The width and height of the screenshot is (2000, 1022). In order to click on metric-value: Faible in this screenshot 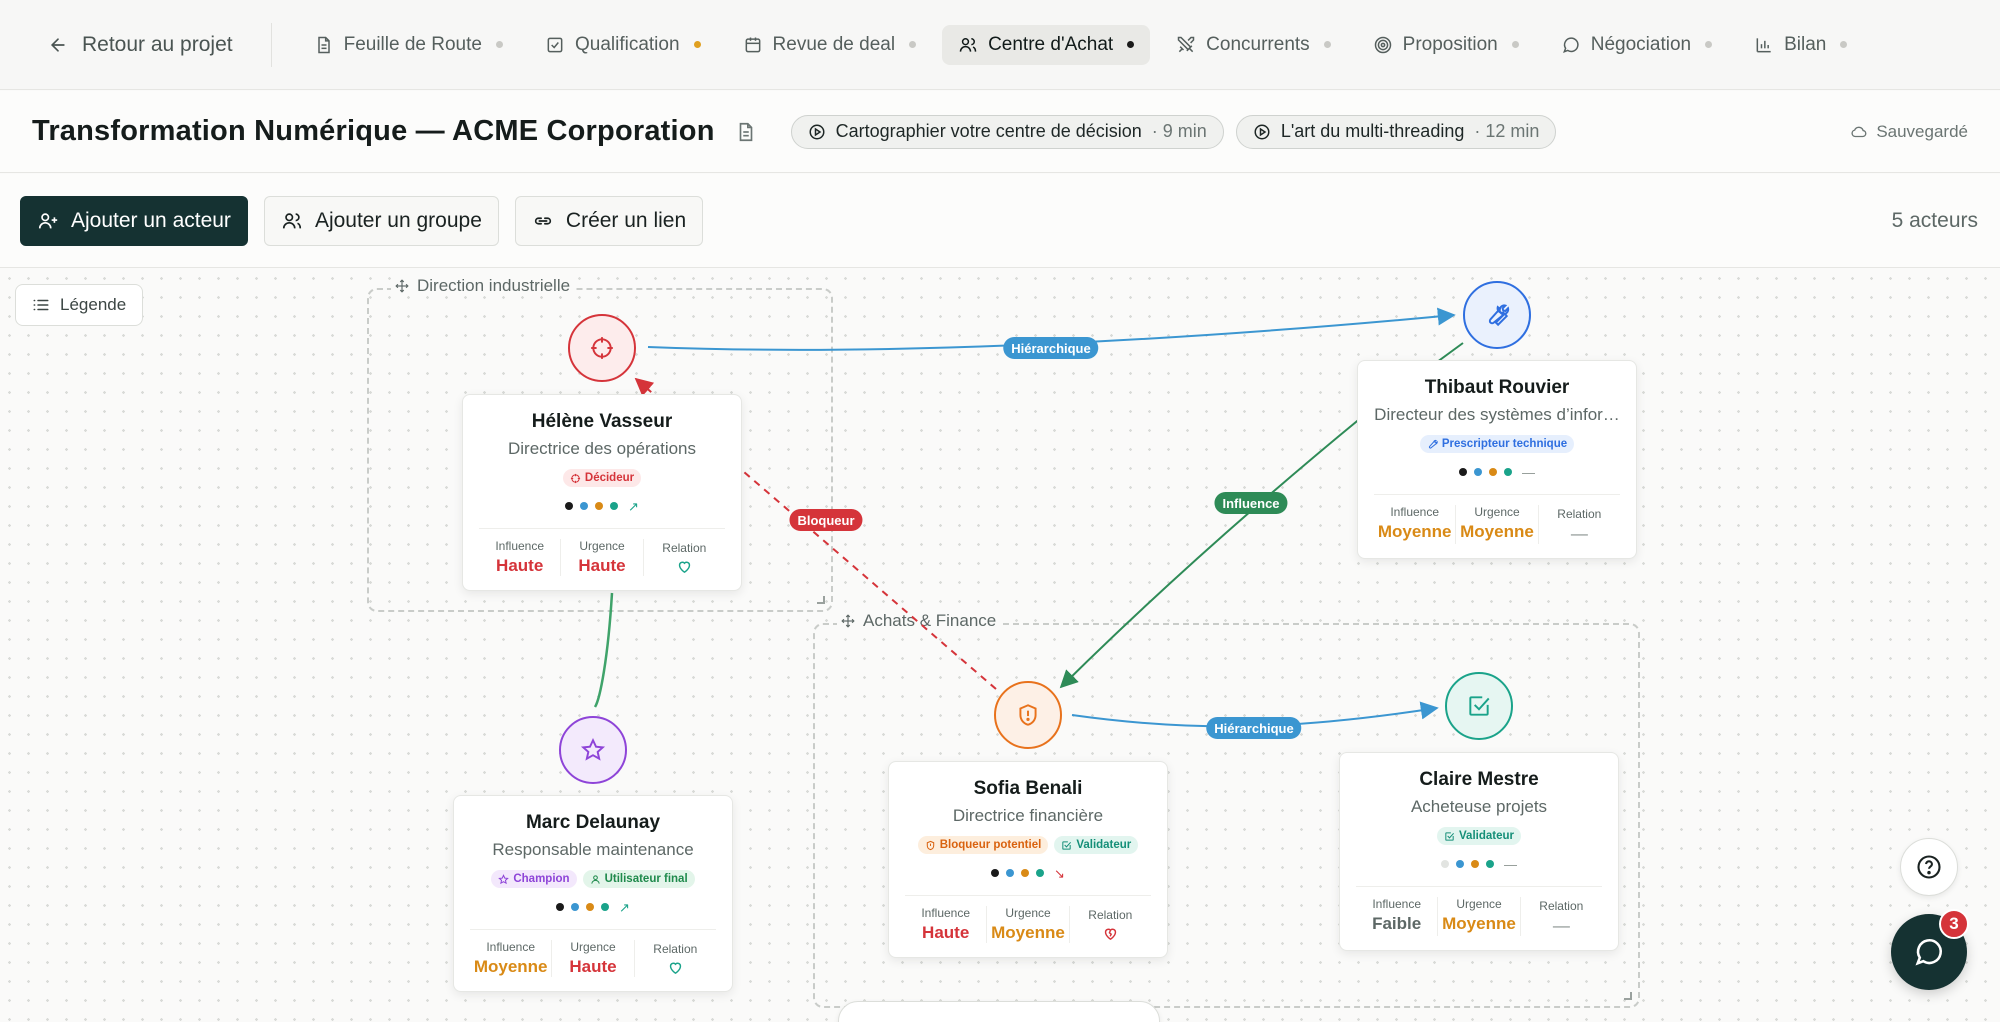, I will do `click(1397, 923)`.